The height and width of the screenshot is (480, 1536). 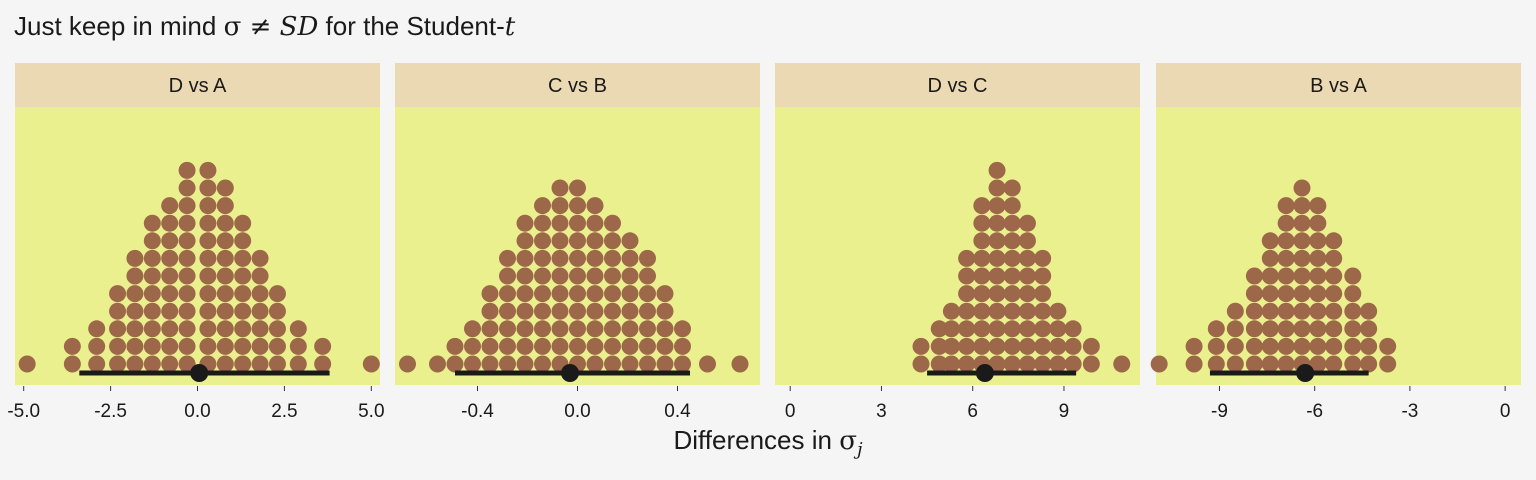 What do you see at coordinates (284, 411) in the screenshot?
I see `x-tick-label: 2.5` at bounding box center [284, 411].